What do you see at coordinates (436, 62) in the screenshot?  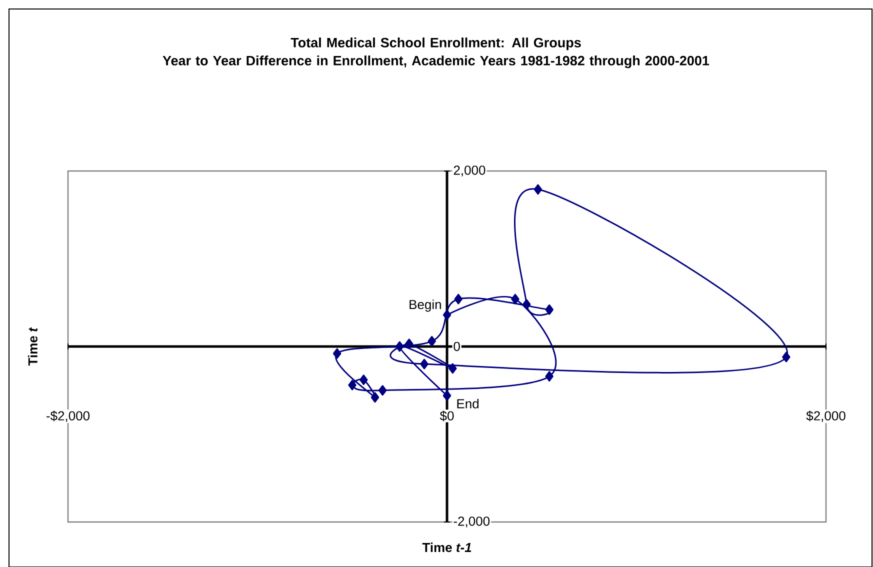 I see `chart-subtitle: Year to Year Difference in Enrollment, Academic Years 1981-1982 through 2000-2001` at bounding box center [436, 62].